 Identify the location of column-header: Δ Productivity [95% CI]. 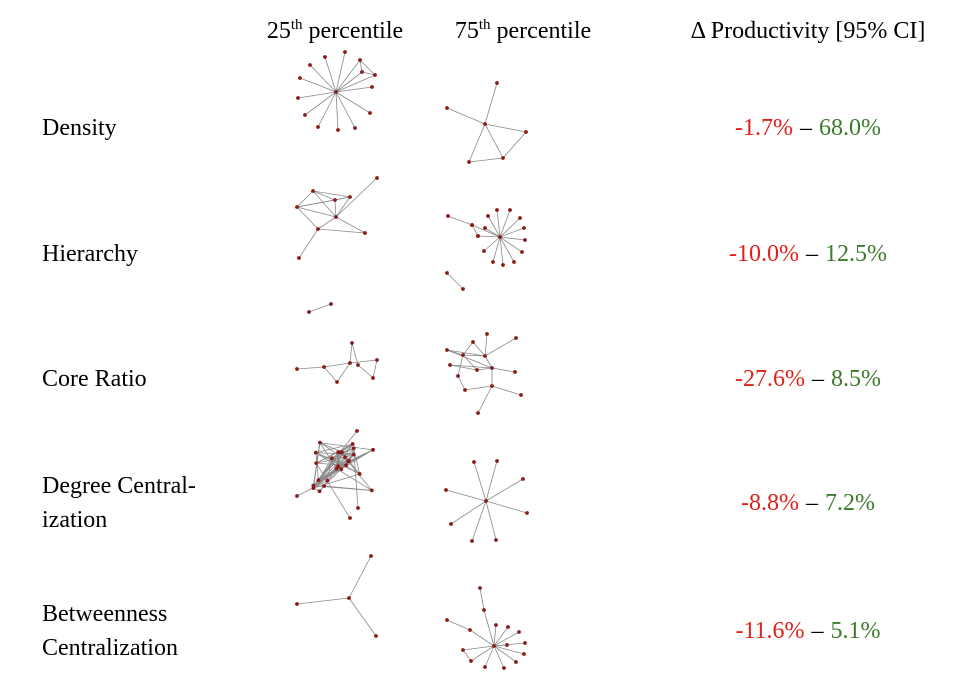
(808, 31).